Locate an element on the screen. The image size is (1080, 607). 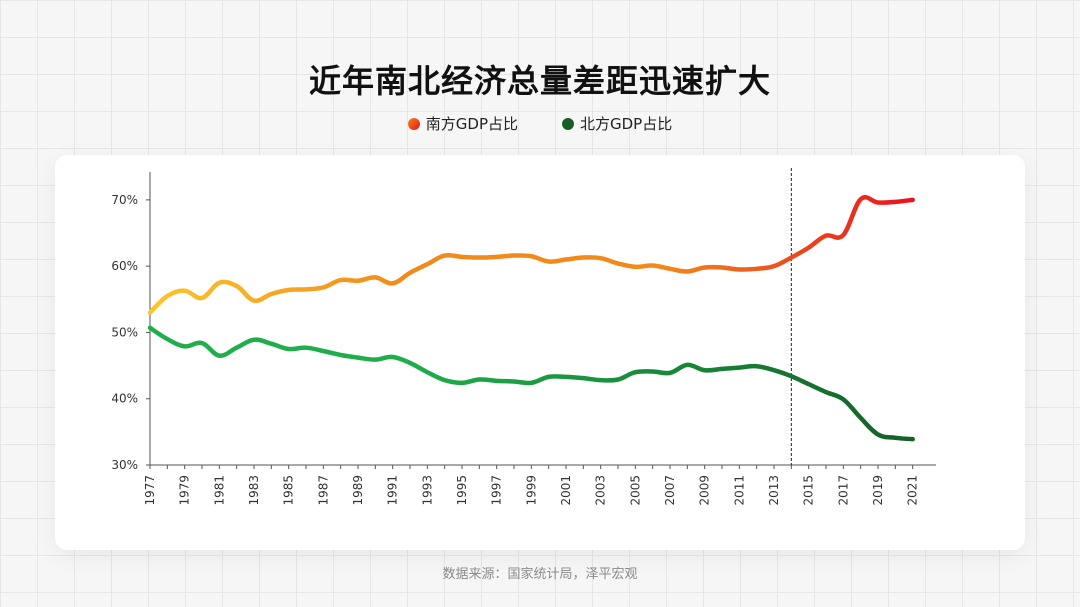
x-tick-label: 1983 is located at coordinates (254, 490).